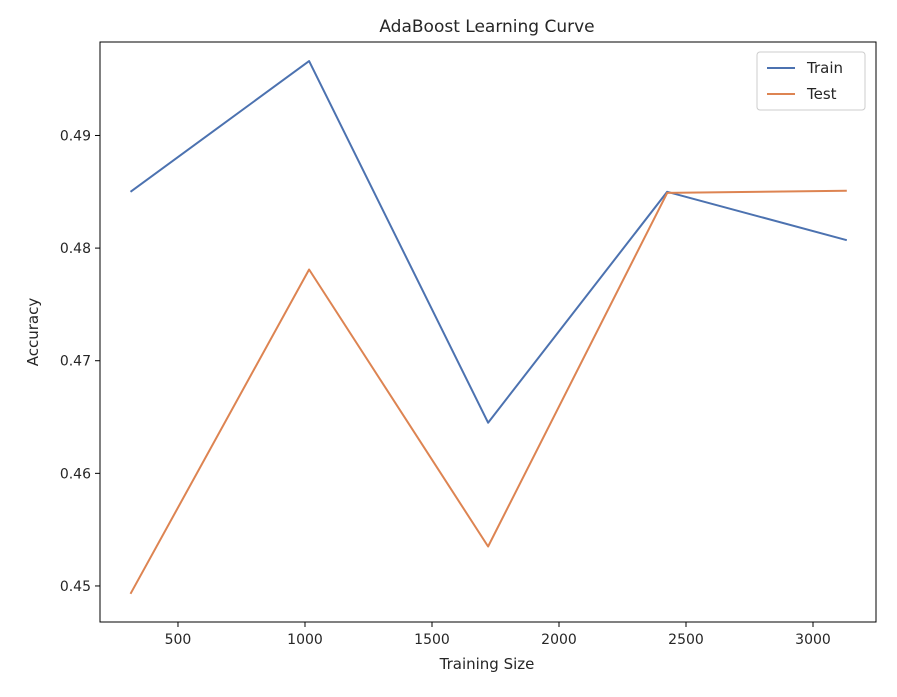 This screenshot has width=897, height=697. Describe the element at coordinates (686, 640) in the screenshot. I see `x-tick-label: 2500` at that location.